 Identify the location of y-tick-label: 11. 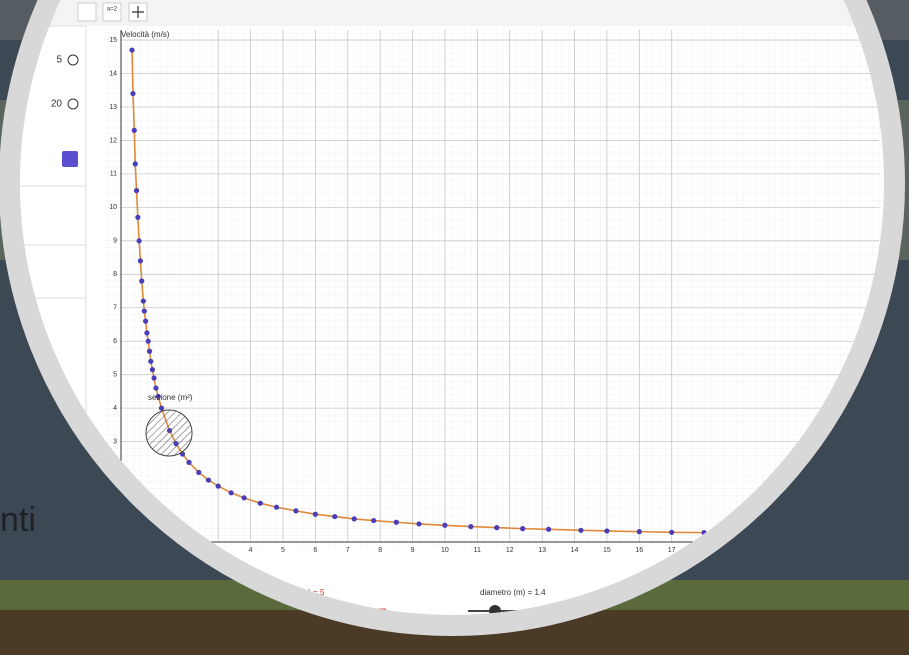
(113, 174).